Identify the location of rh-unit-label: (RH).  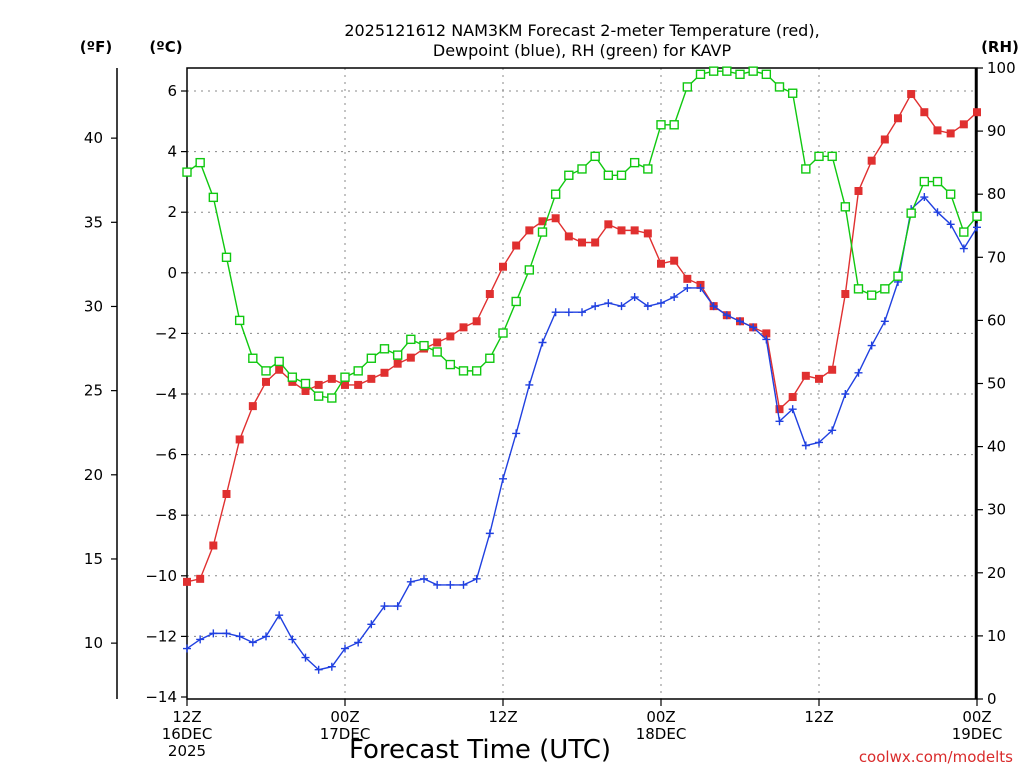
(1000, 47).